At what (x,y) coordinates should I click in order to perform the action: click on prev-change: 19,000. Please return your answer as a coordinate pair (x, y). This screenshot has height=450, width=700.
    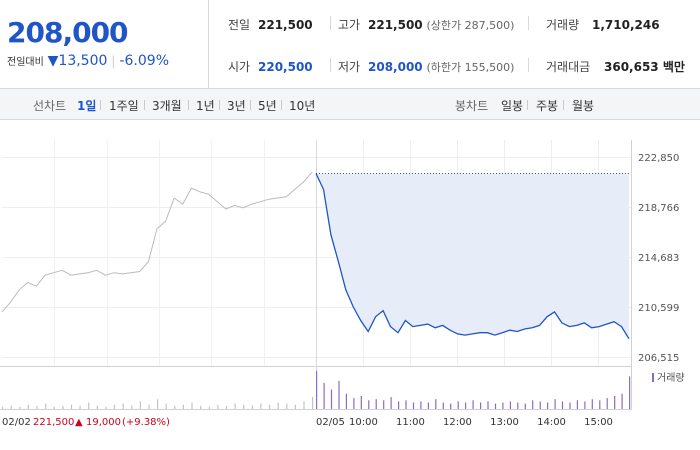
    Looking at the image, I should click on (103, 422).